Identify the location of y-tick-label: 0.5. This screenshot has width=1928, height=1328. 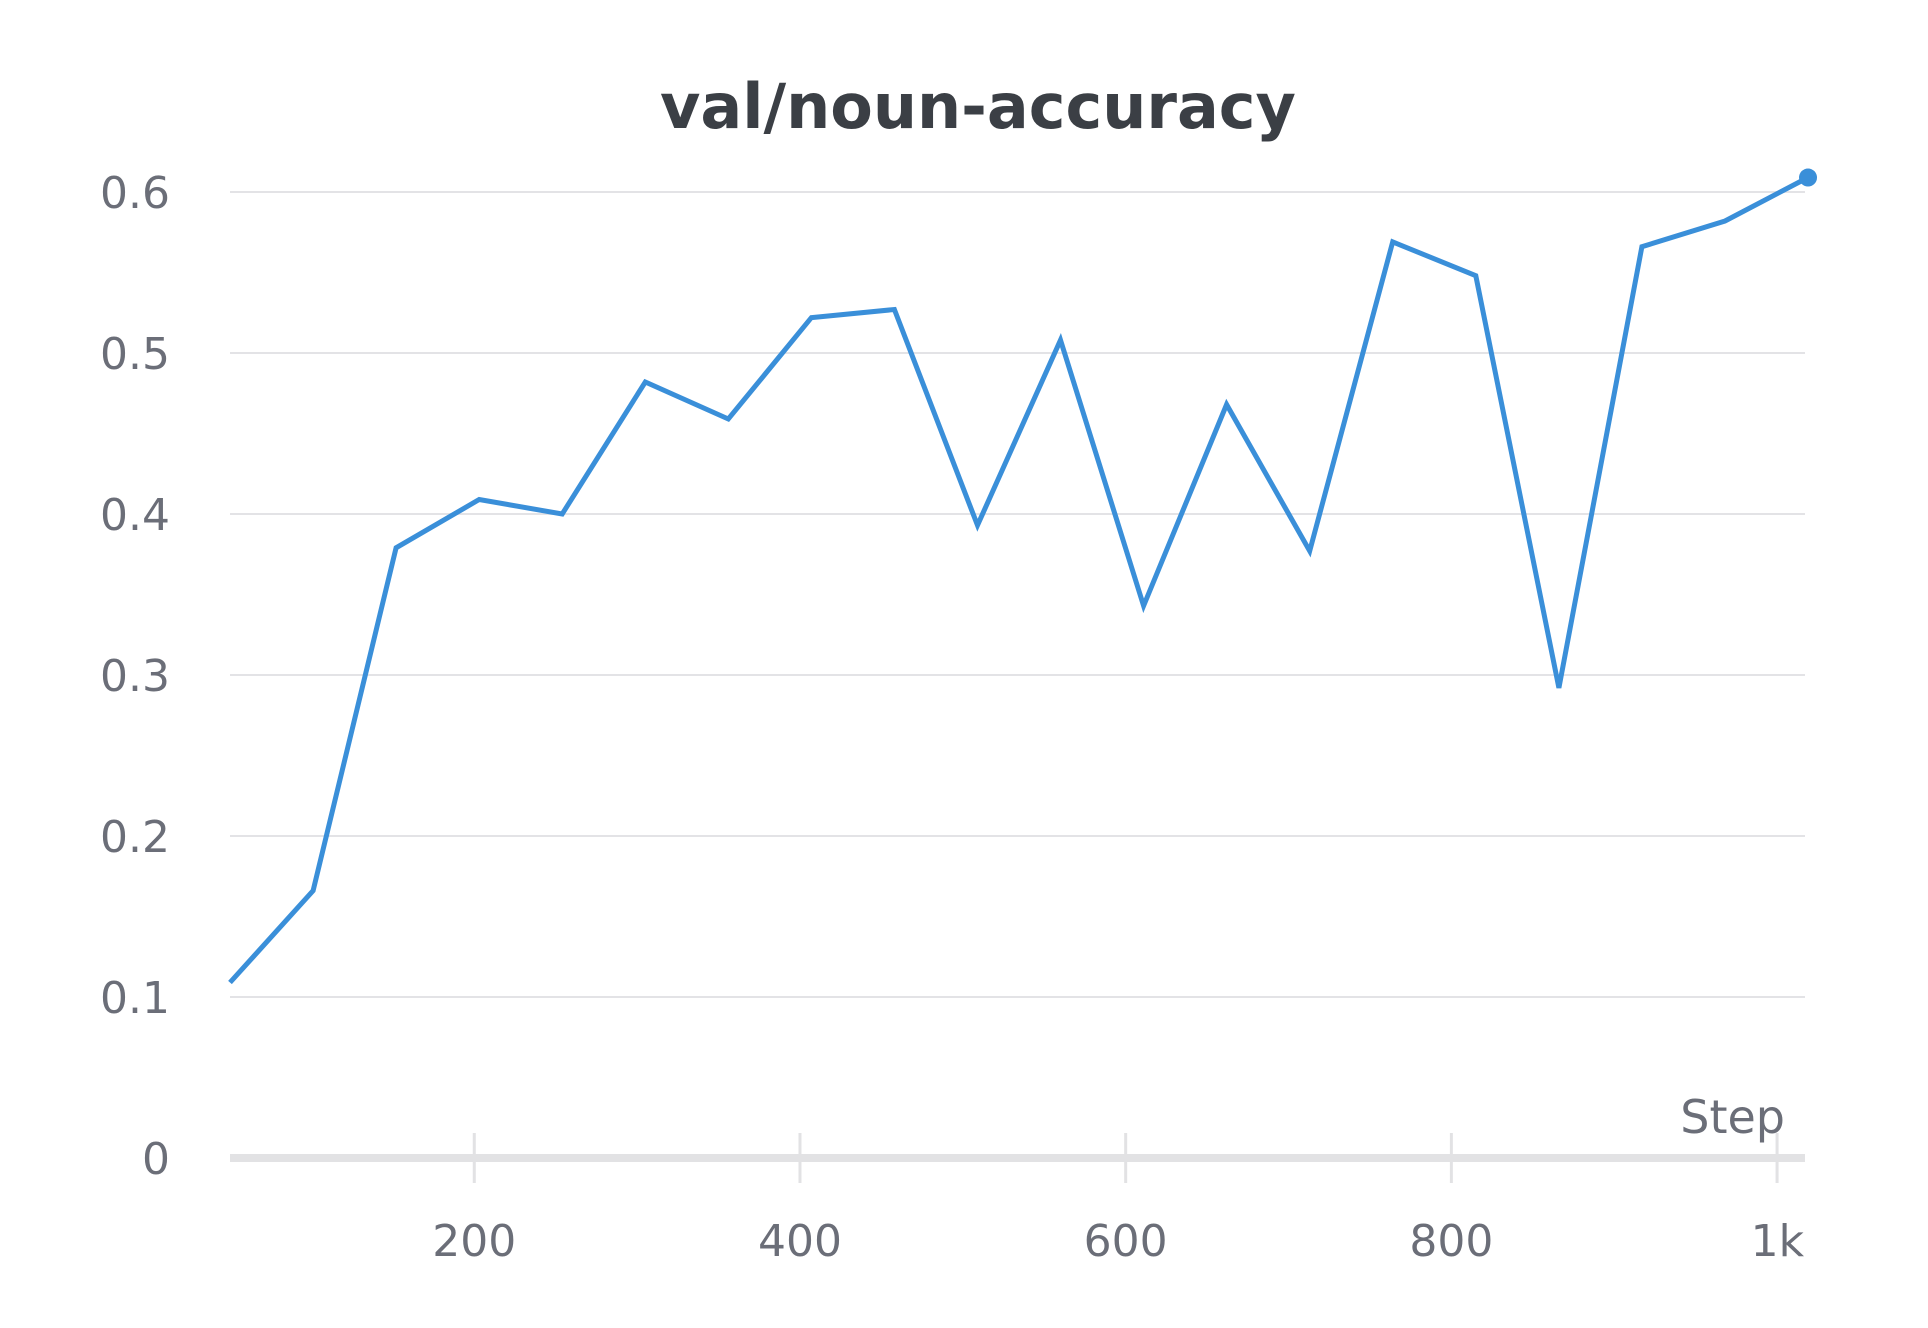
(135, 354).